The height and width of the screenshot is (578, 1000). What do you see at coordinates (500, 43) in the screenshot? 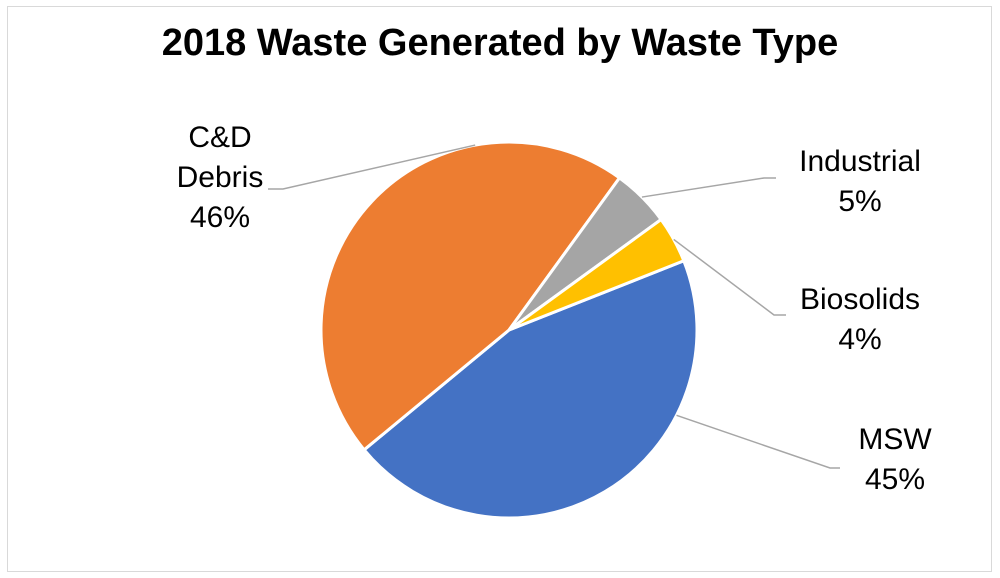
I see `chart-title: 2018 Waste Generated by Waste Type` at bounding box center [500, 43].